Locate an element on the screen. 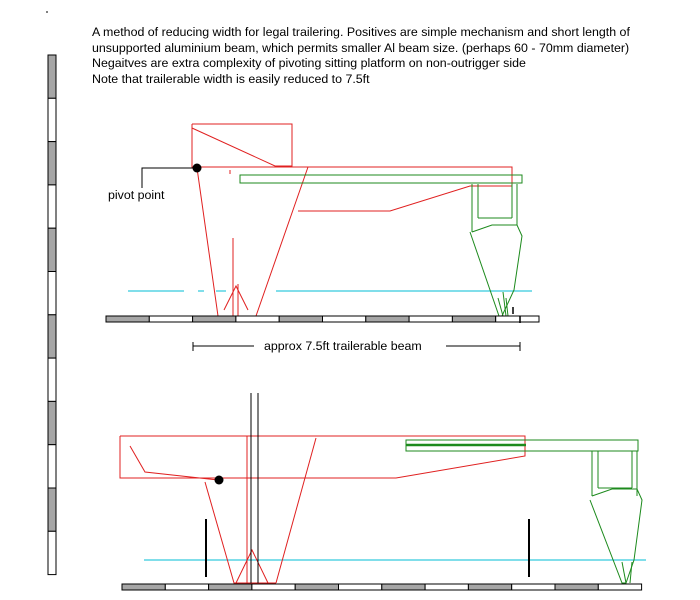 Image resolution: width=700 pixels, height=600 pixels. outrigger-folded is located at coordinates (381, 245).